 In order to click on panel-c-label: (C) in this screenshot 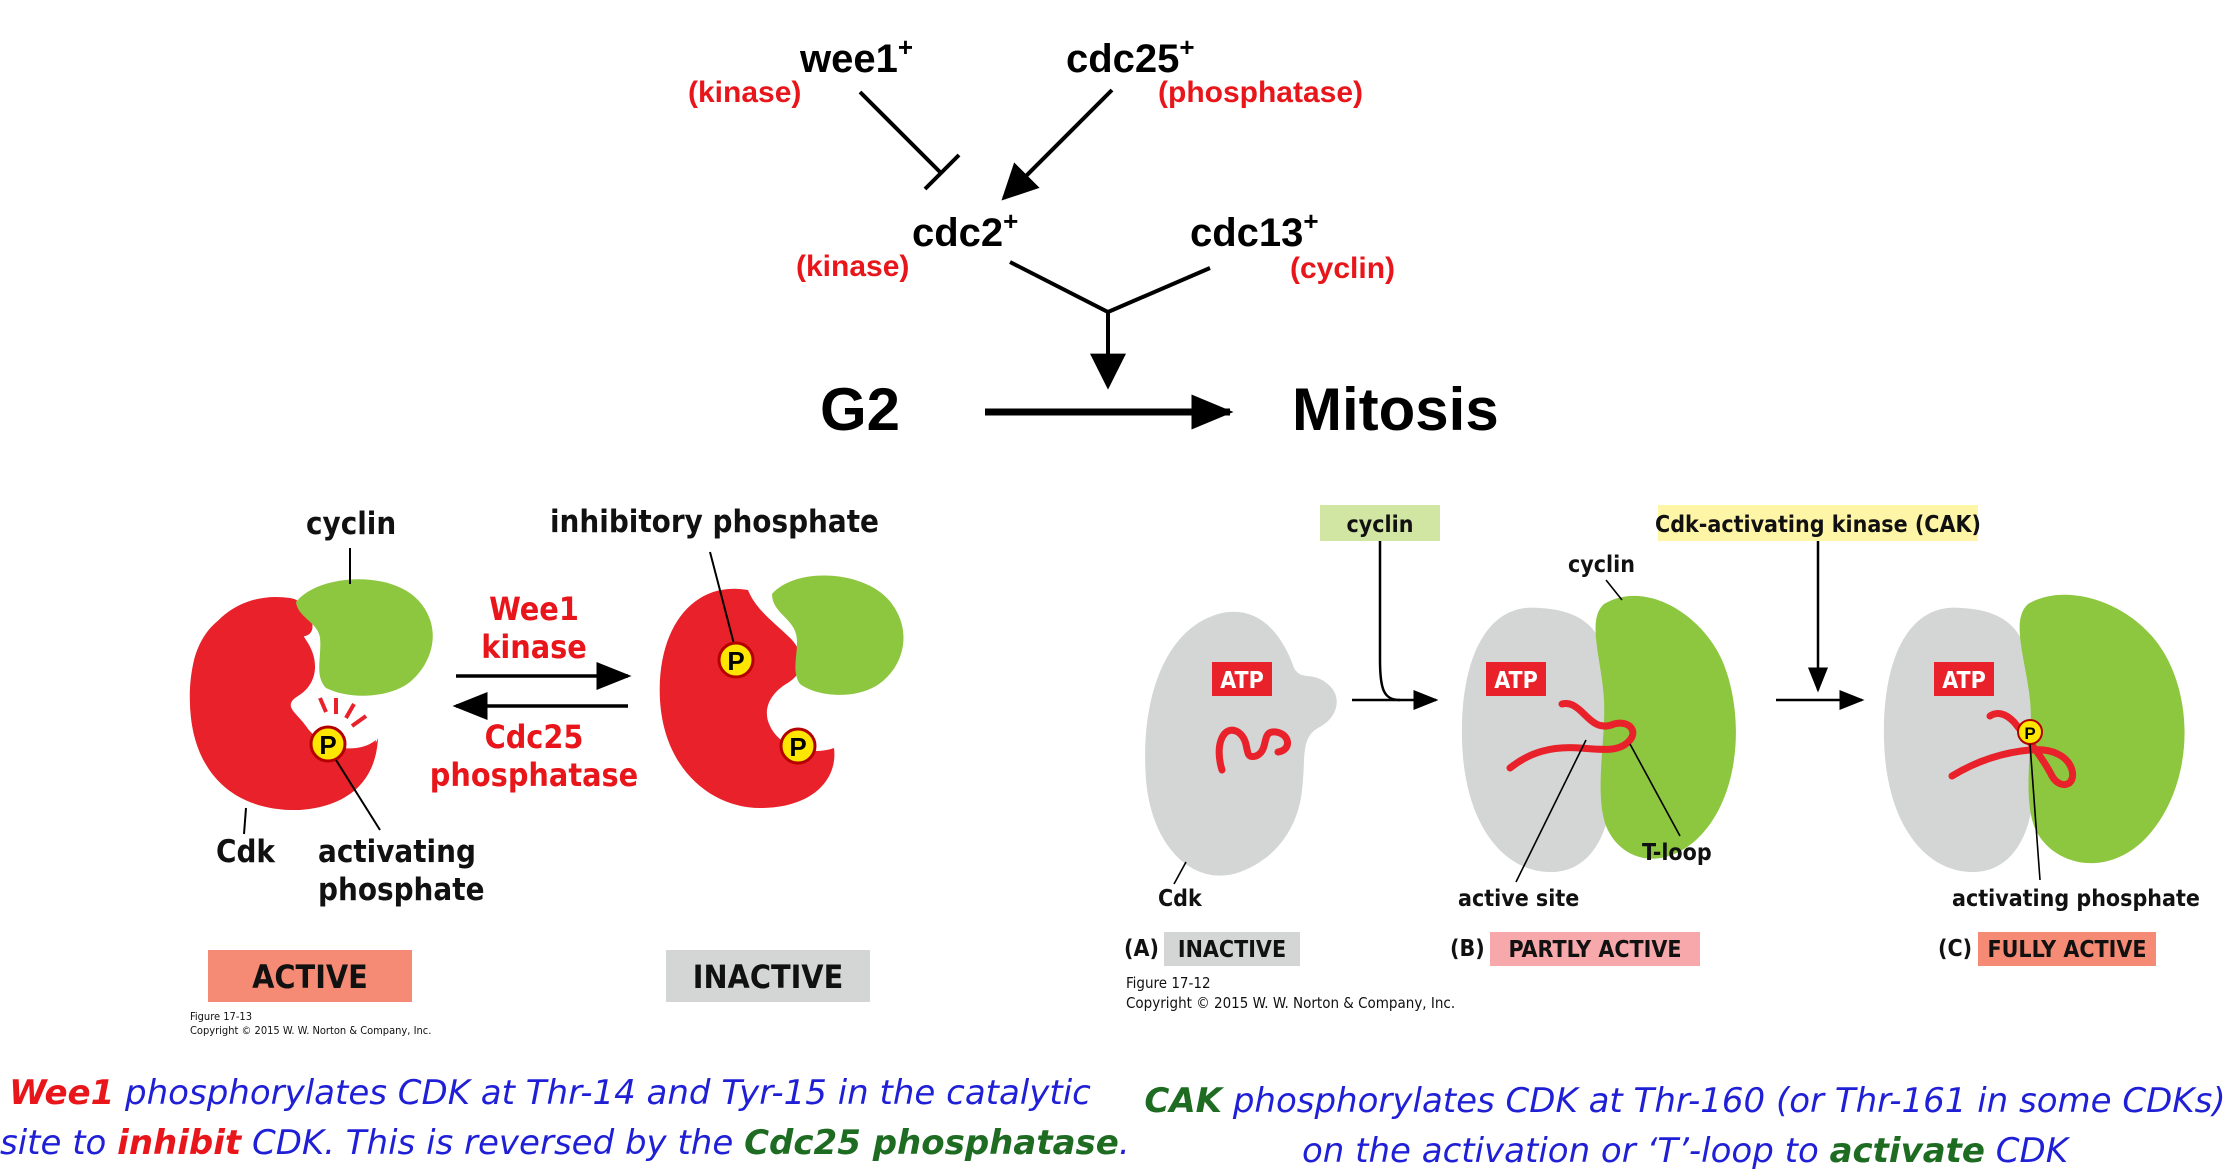, I will do `click(1955, 949)`.